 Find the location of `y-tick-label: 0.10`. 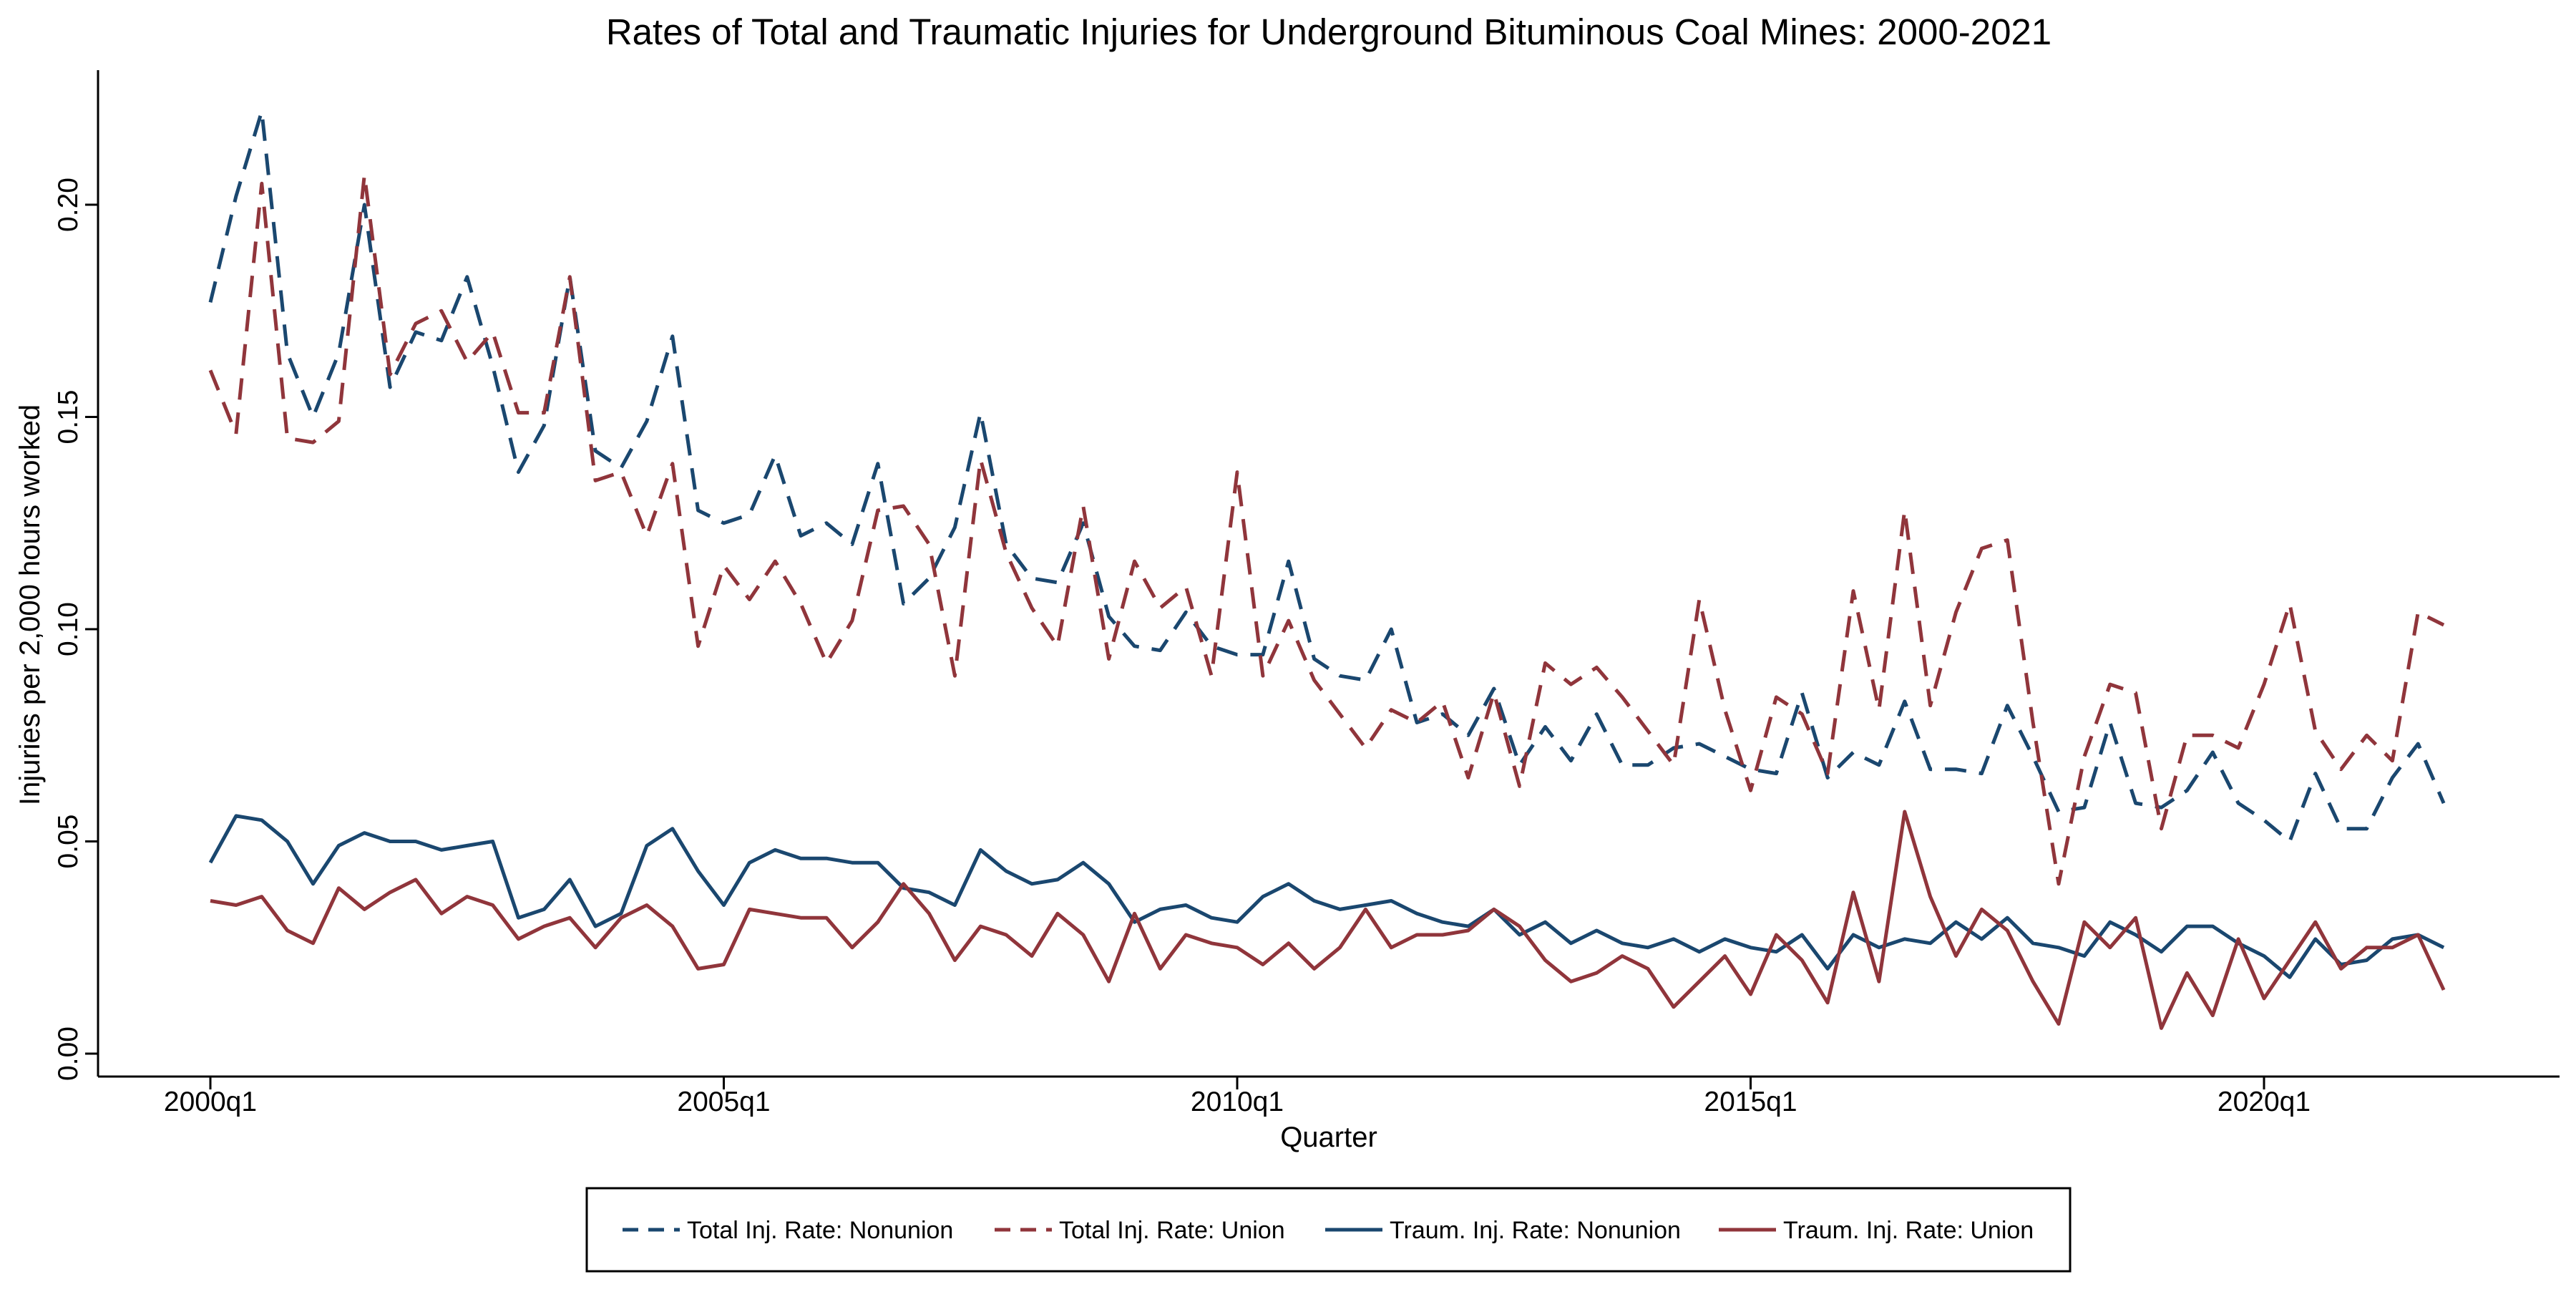

y-tick-label: 0.10 is located at coordinates (68, 629).